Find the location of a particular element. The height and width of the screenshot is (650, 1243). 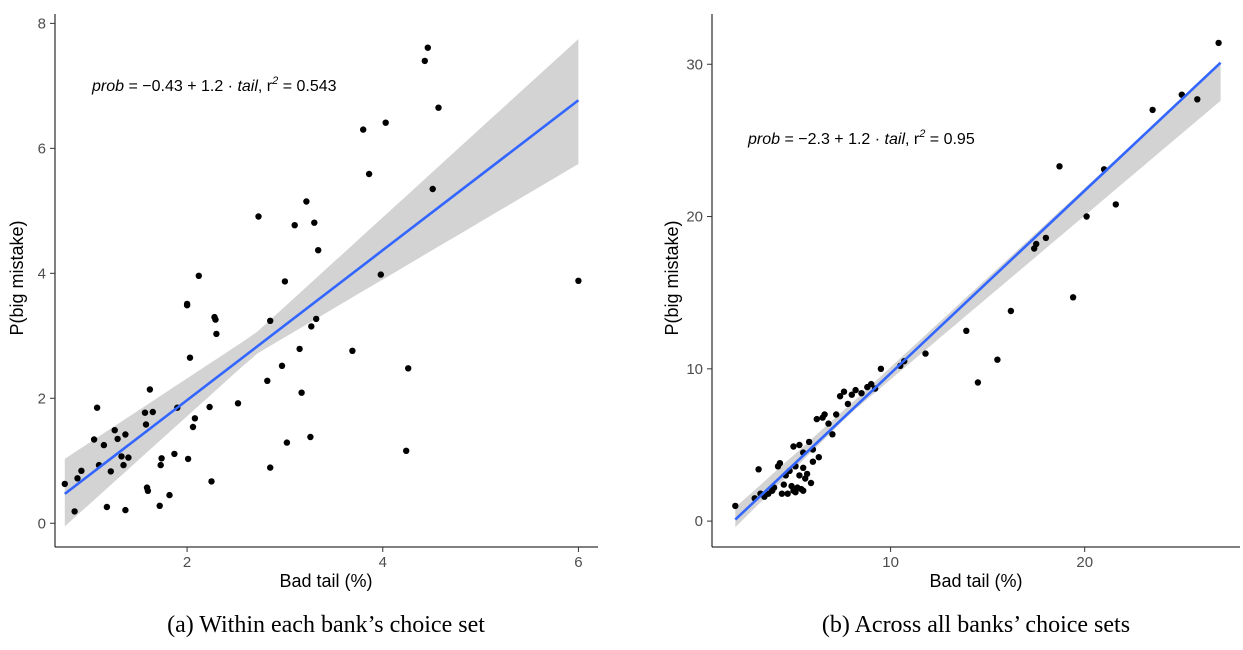

y-tick-label: 20 is located at coordinates (694, 217).